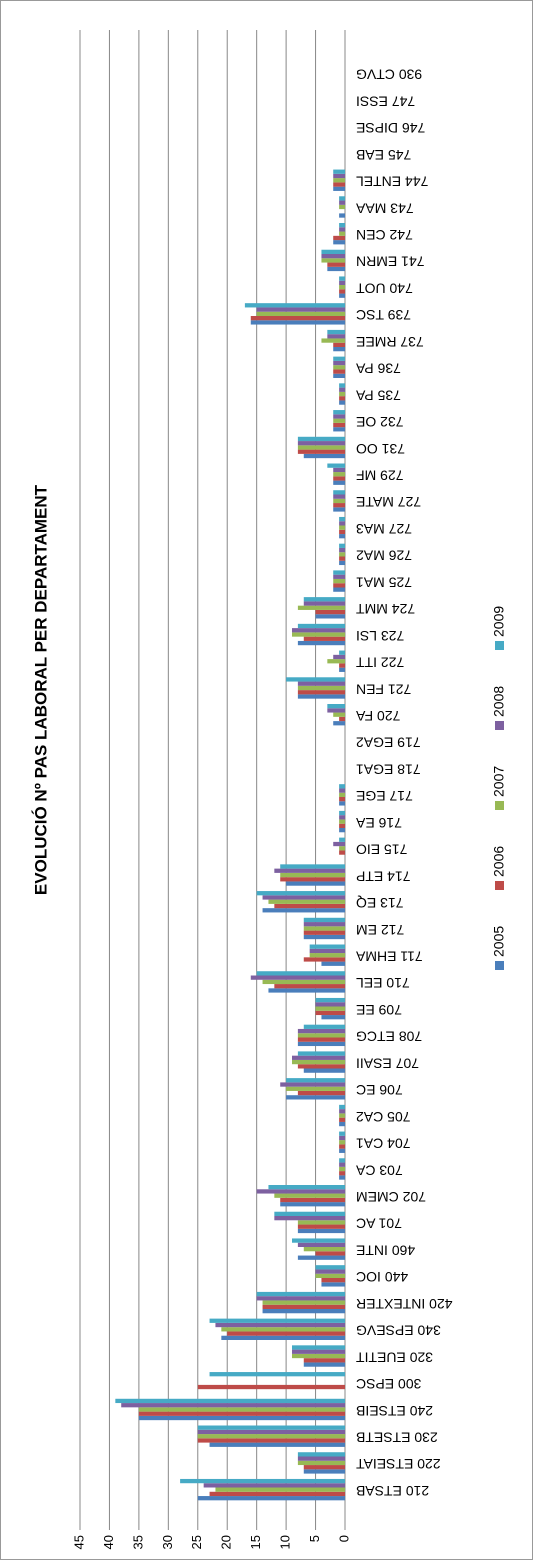 This screenshot has width=533, height=1560. I want to click on x-tick-label: 743 MAA, so click(384, 208).